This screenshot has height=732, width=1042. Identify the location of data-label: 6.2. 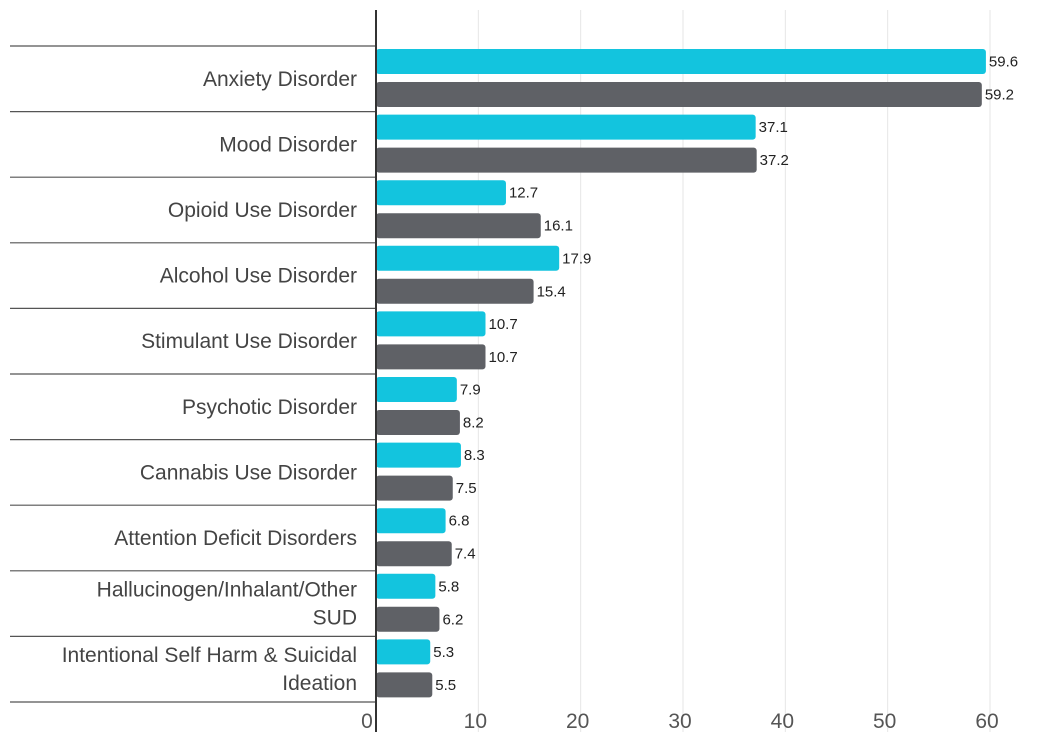
(452, 619).